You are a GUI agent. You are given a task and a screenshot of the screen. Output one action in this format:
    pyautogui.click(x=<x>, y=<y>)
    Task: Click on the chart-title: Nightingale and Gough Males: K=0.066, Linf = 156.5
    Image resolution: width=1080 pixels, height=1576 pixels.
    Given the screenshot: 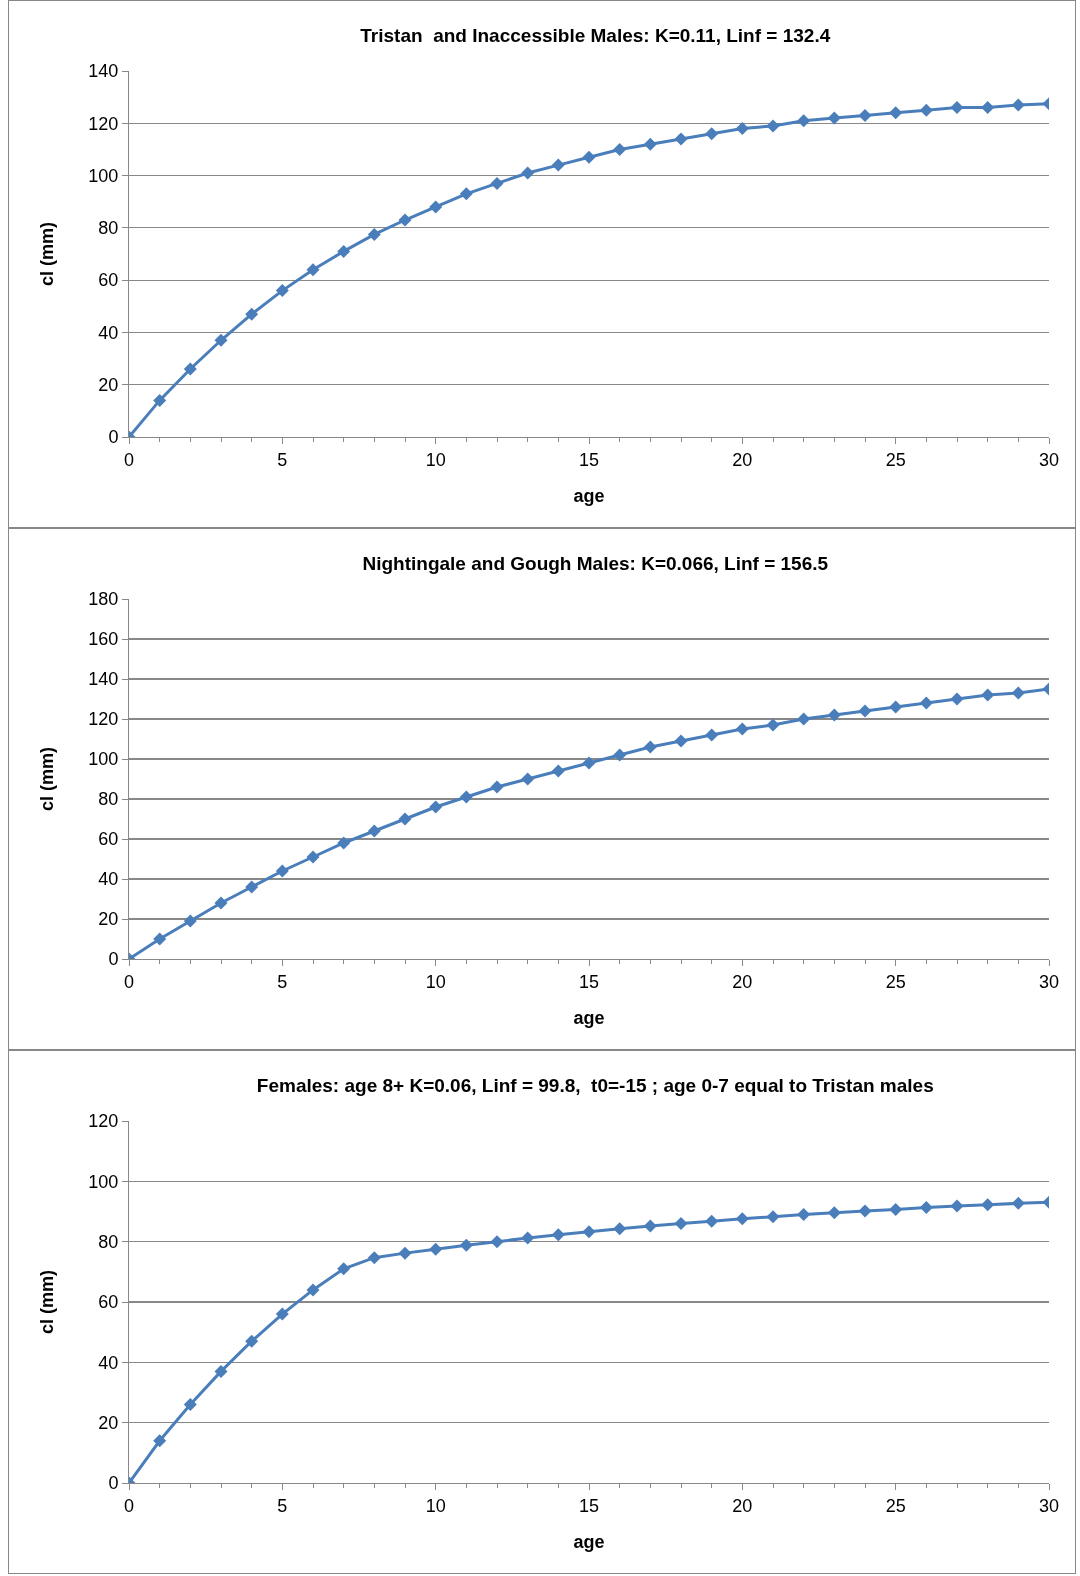 What is the action you would take?
    pyautogui.click(x=595, y=564)
    